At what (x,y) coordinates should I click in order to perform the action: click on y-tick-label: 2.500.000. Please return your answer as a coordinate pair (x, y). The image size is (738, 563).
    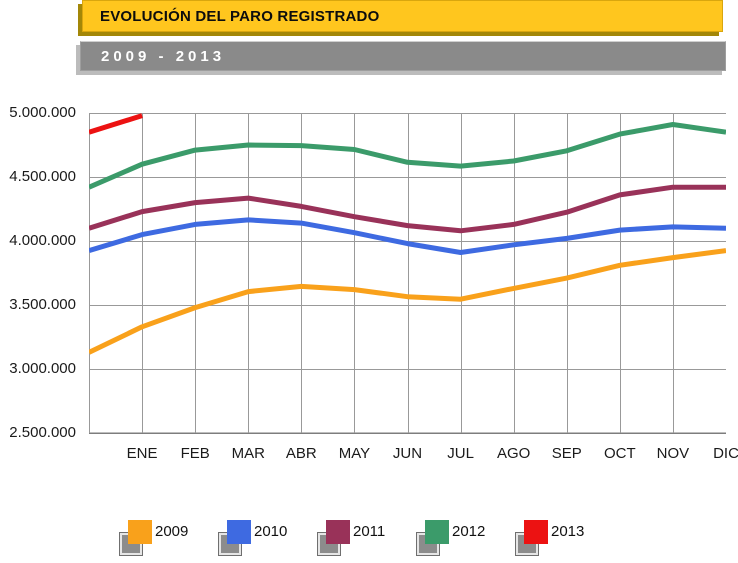
    Looking at the image, I should click on (42, 432).